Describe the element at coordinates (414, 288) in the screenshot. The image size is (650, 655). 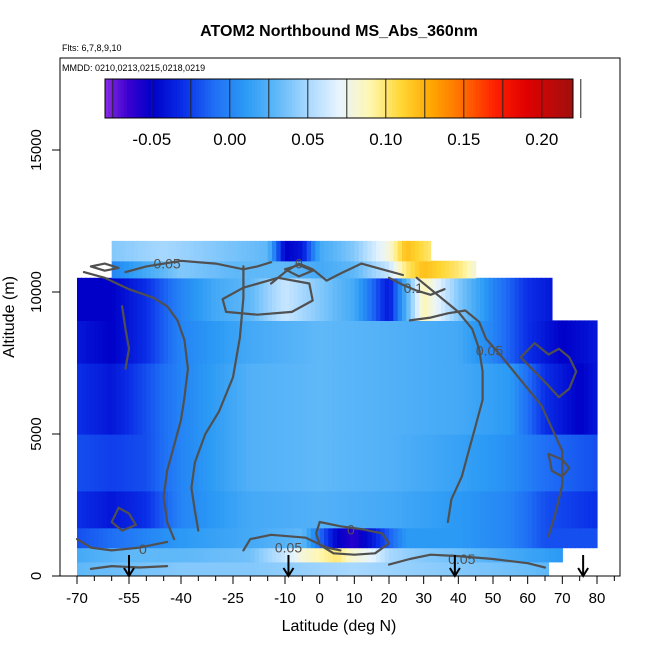
I see `contour-label-2: 0.1` at that location.